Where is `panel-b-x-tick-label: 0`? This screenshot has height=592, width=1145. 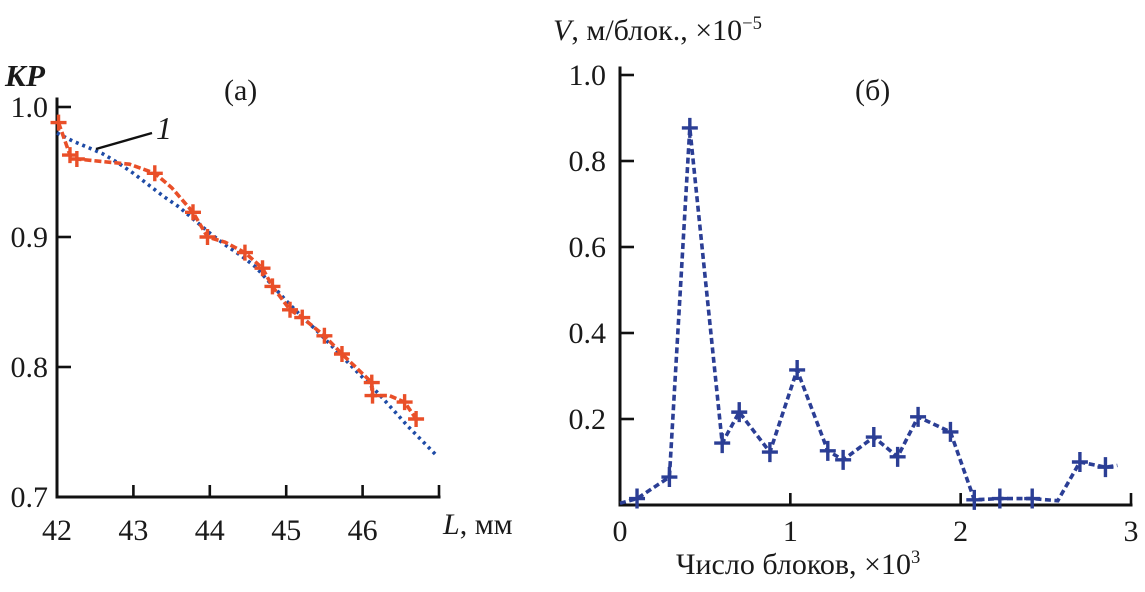
panel-b-x-tick-label: 0 is located at coordinates (620, 531).